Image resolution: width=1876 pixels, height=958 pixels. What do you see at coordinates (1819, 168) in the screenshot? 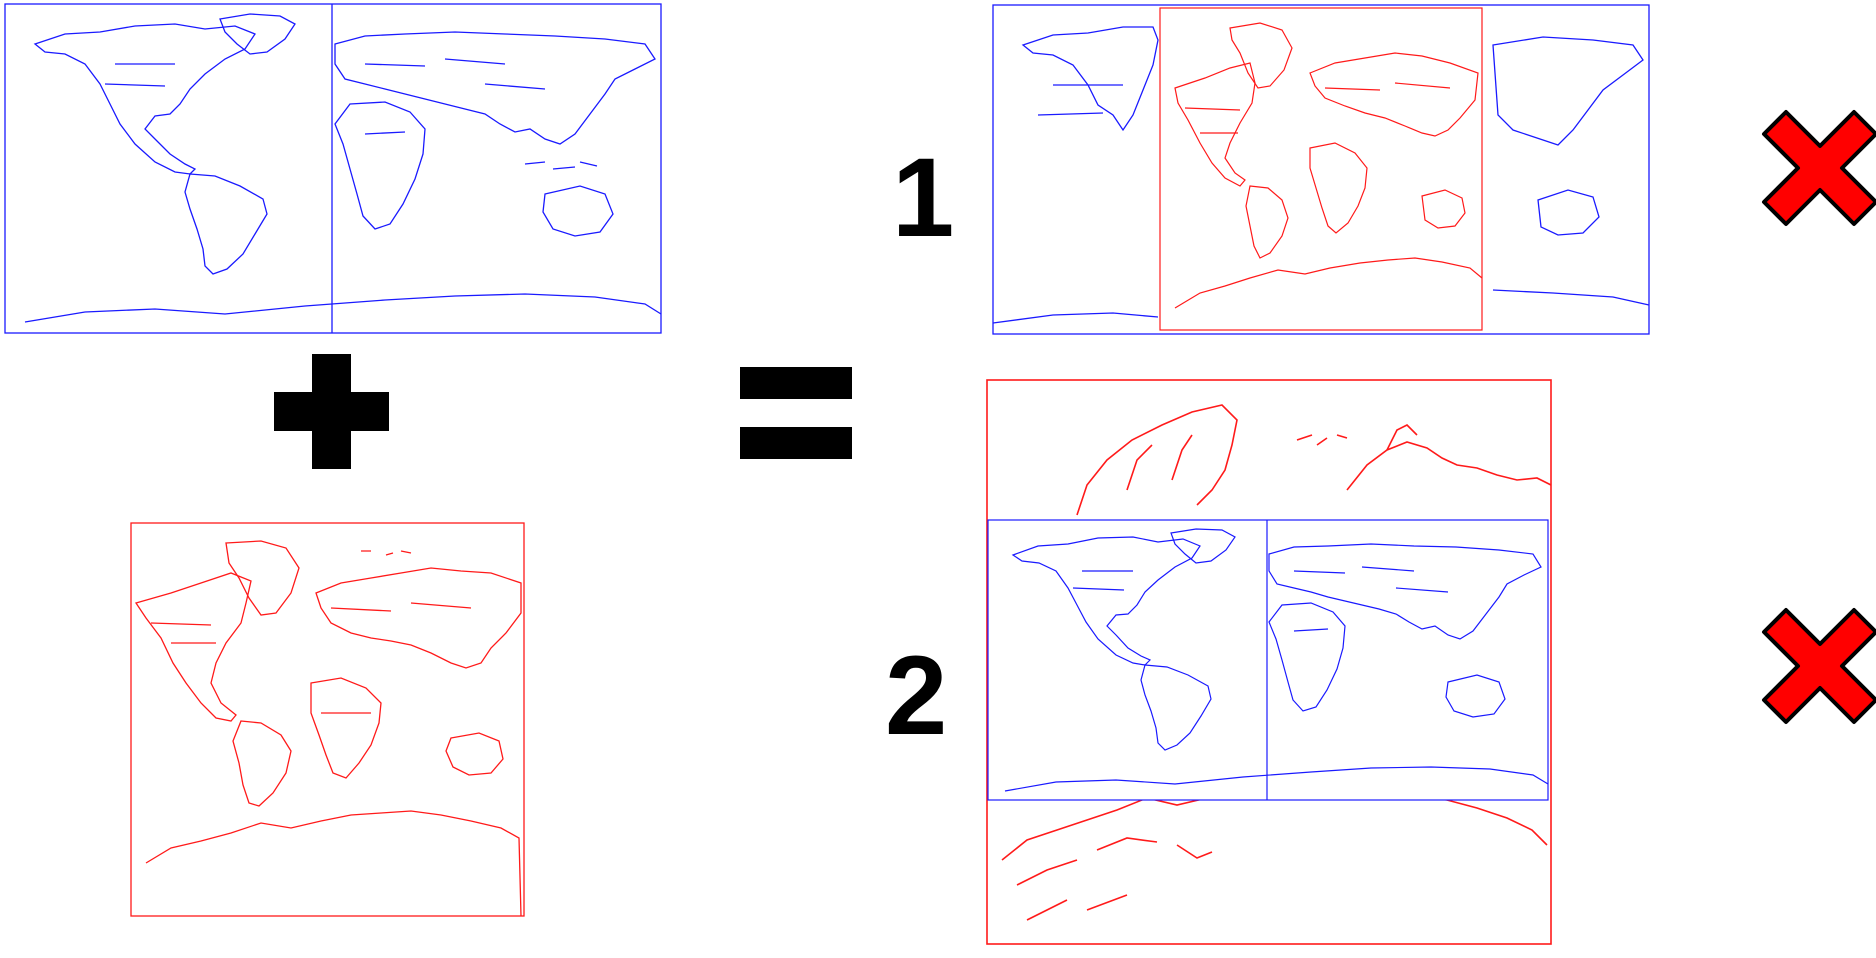
I see `option-1-cross-icon` at bounding box center [1819, 168].